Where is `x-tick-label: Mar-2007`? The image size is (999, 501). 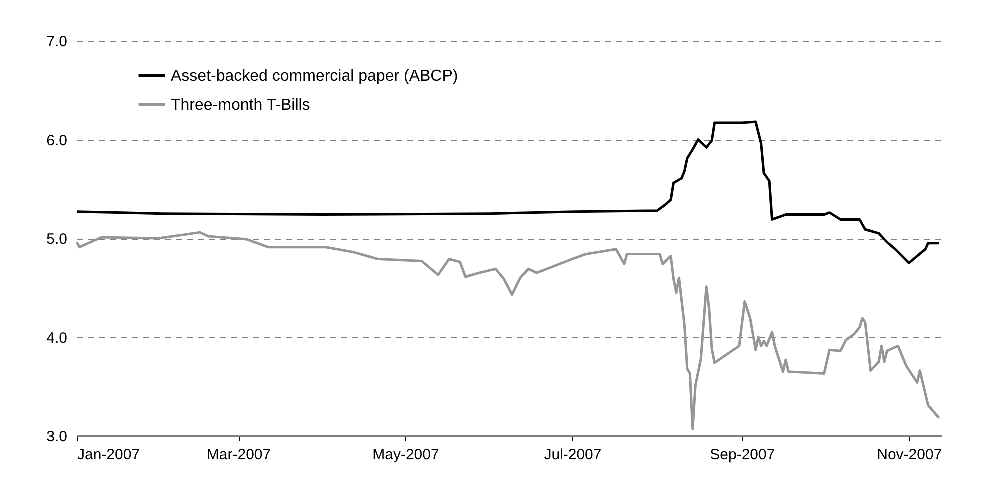 x-tick-label: Mar-2007 is located at coordinates (239, 455).